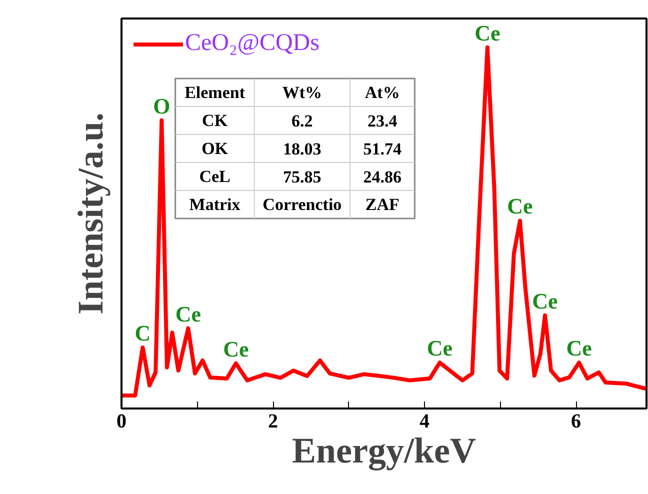 Image resolution: width=648 pixels, height=494 pixels. Describe the element at coordinates (121, 421) in the screenshot. I see `x-tick-label: 0` at that location.